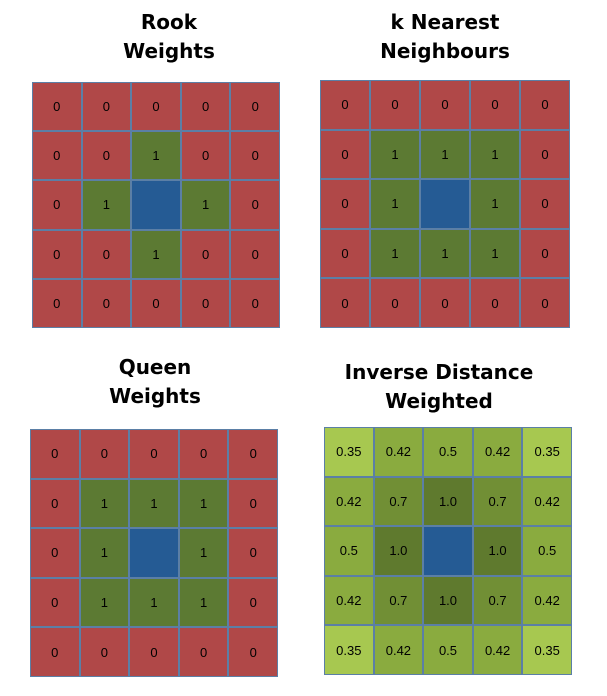  Describe the element at coordinates (445, 36) in the screenshot. I see `knn-title: k Nearest Neighbours` at that location.